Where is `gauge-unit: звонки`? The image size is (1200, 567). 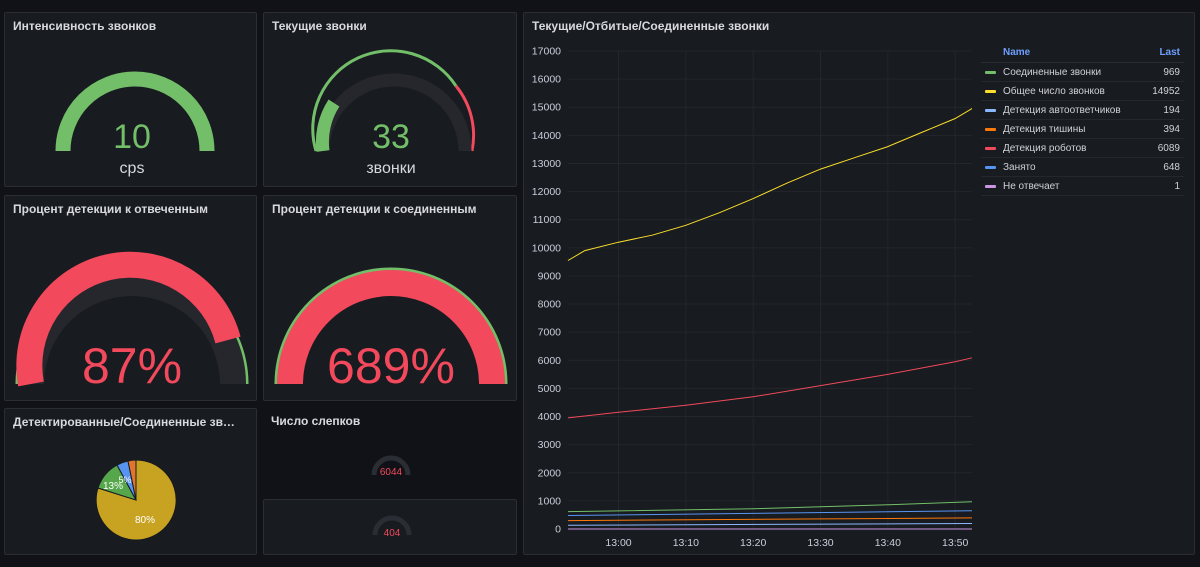 gauge-unit: звонки is located at coordinates (390, 168).